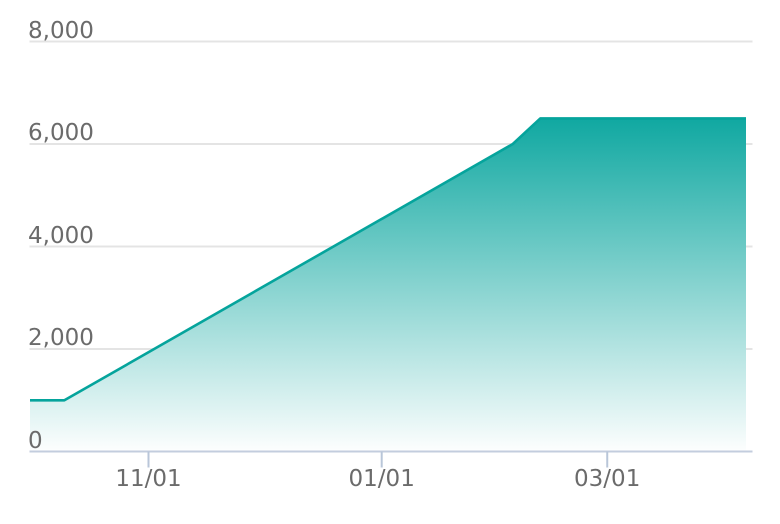  Describe the element at coordinates (61, 338) in the screenshot. I see `y-axis-label: 2,000` at that location.